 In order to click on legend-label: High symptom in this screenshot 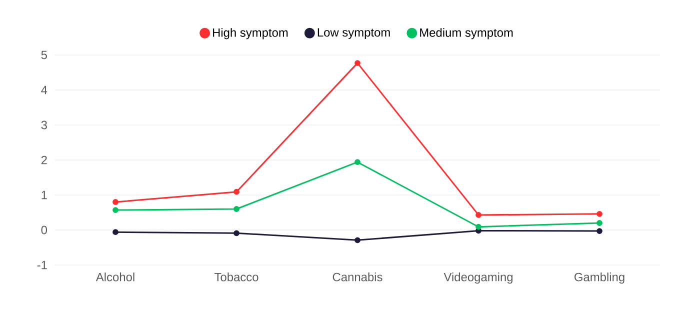, I will do `click(250, 34)`.